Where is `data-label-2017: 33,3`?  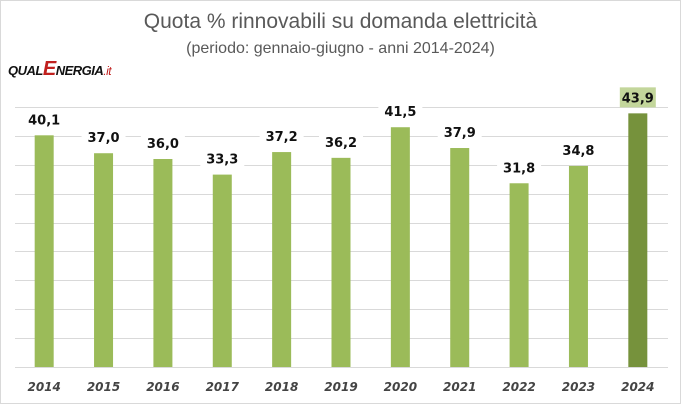
data-label-2017: 33,3 is located at coordinates (222, 160).